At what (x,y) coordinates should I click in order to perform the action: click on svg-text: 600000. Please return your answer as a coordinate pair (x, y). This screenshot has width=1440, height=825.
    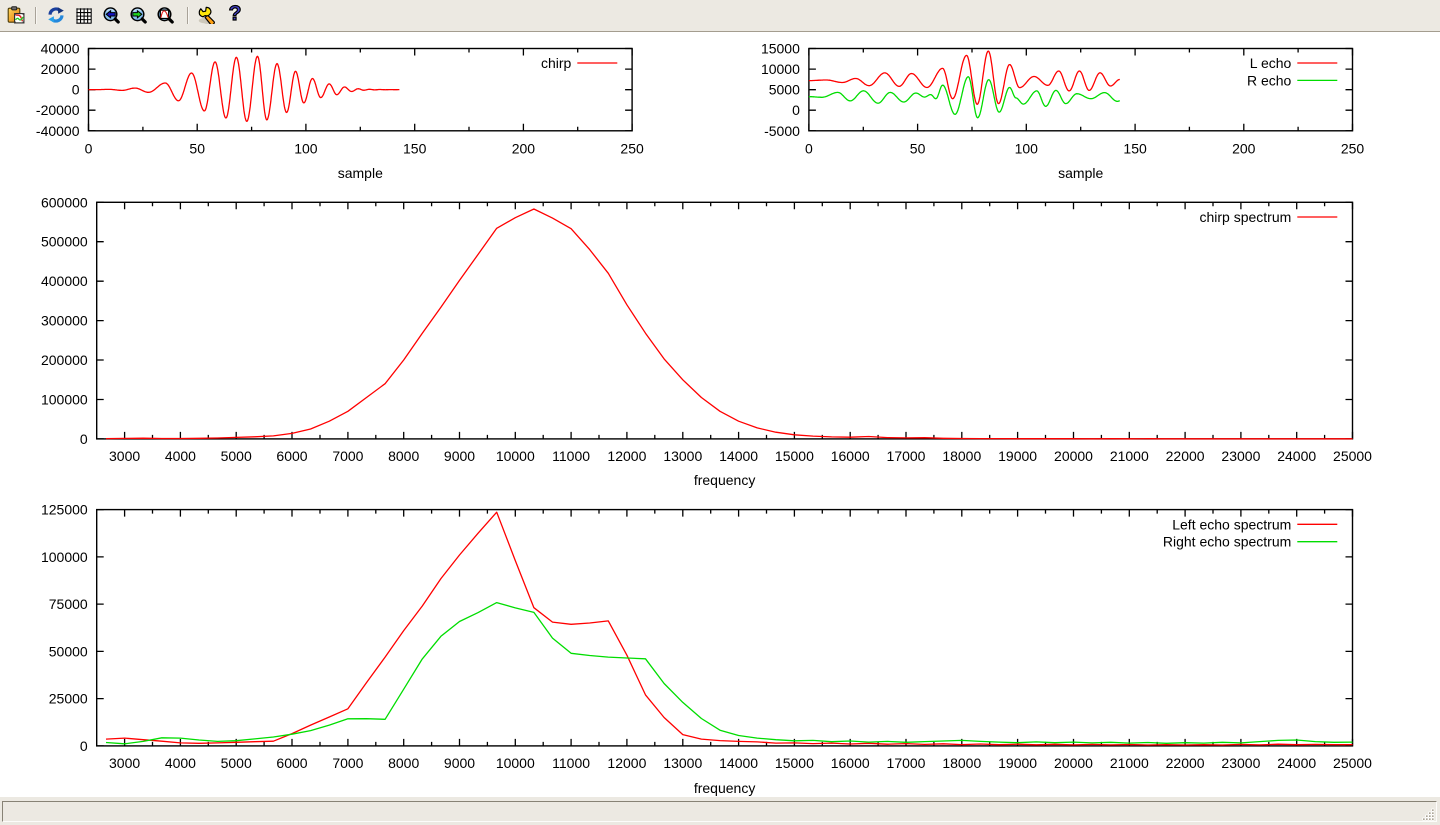
    Looking at the image, I should click on (64, 202).